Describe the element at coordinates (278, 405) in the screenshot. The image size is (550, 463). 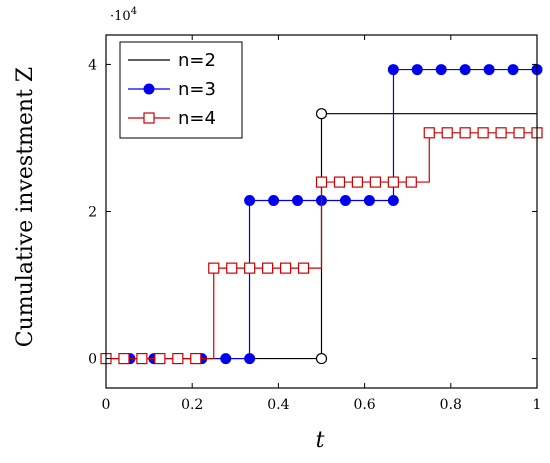
I see `x-tick-label: 0.4` at that location.